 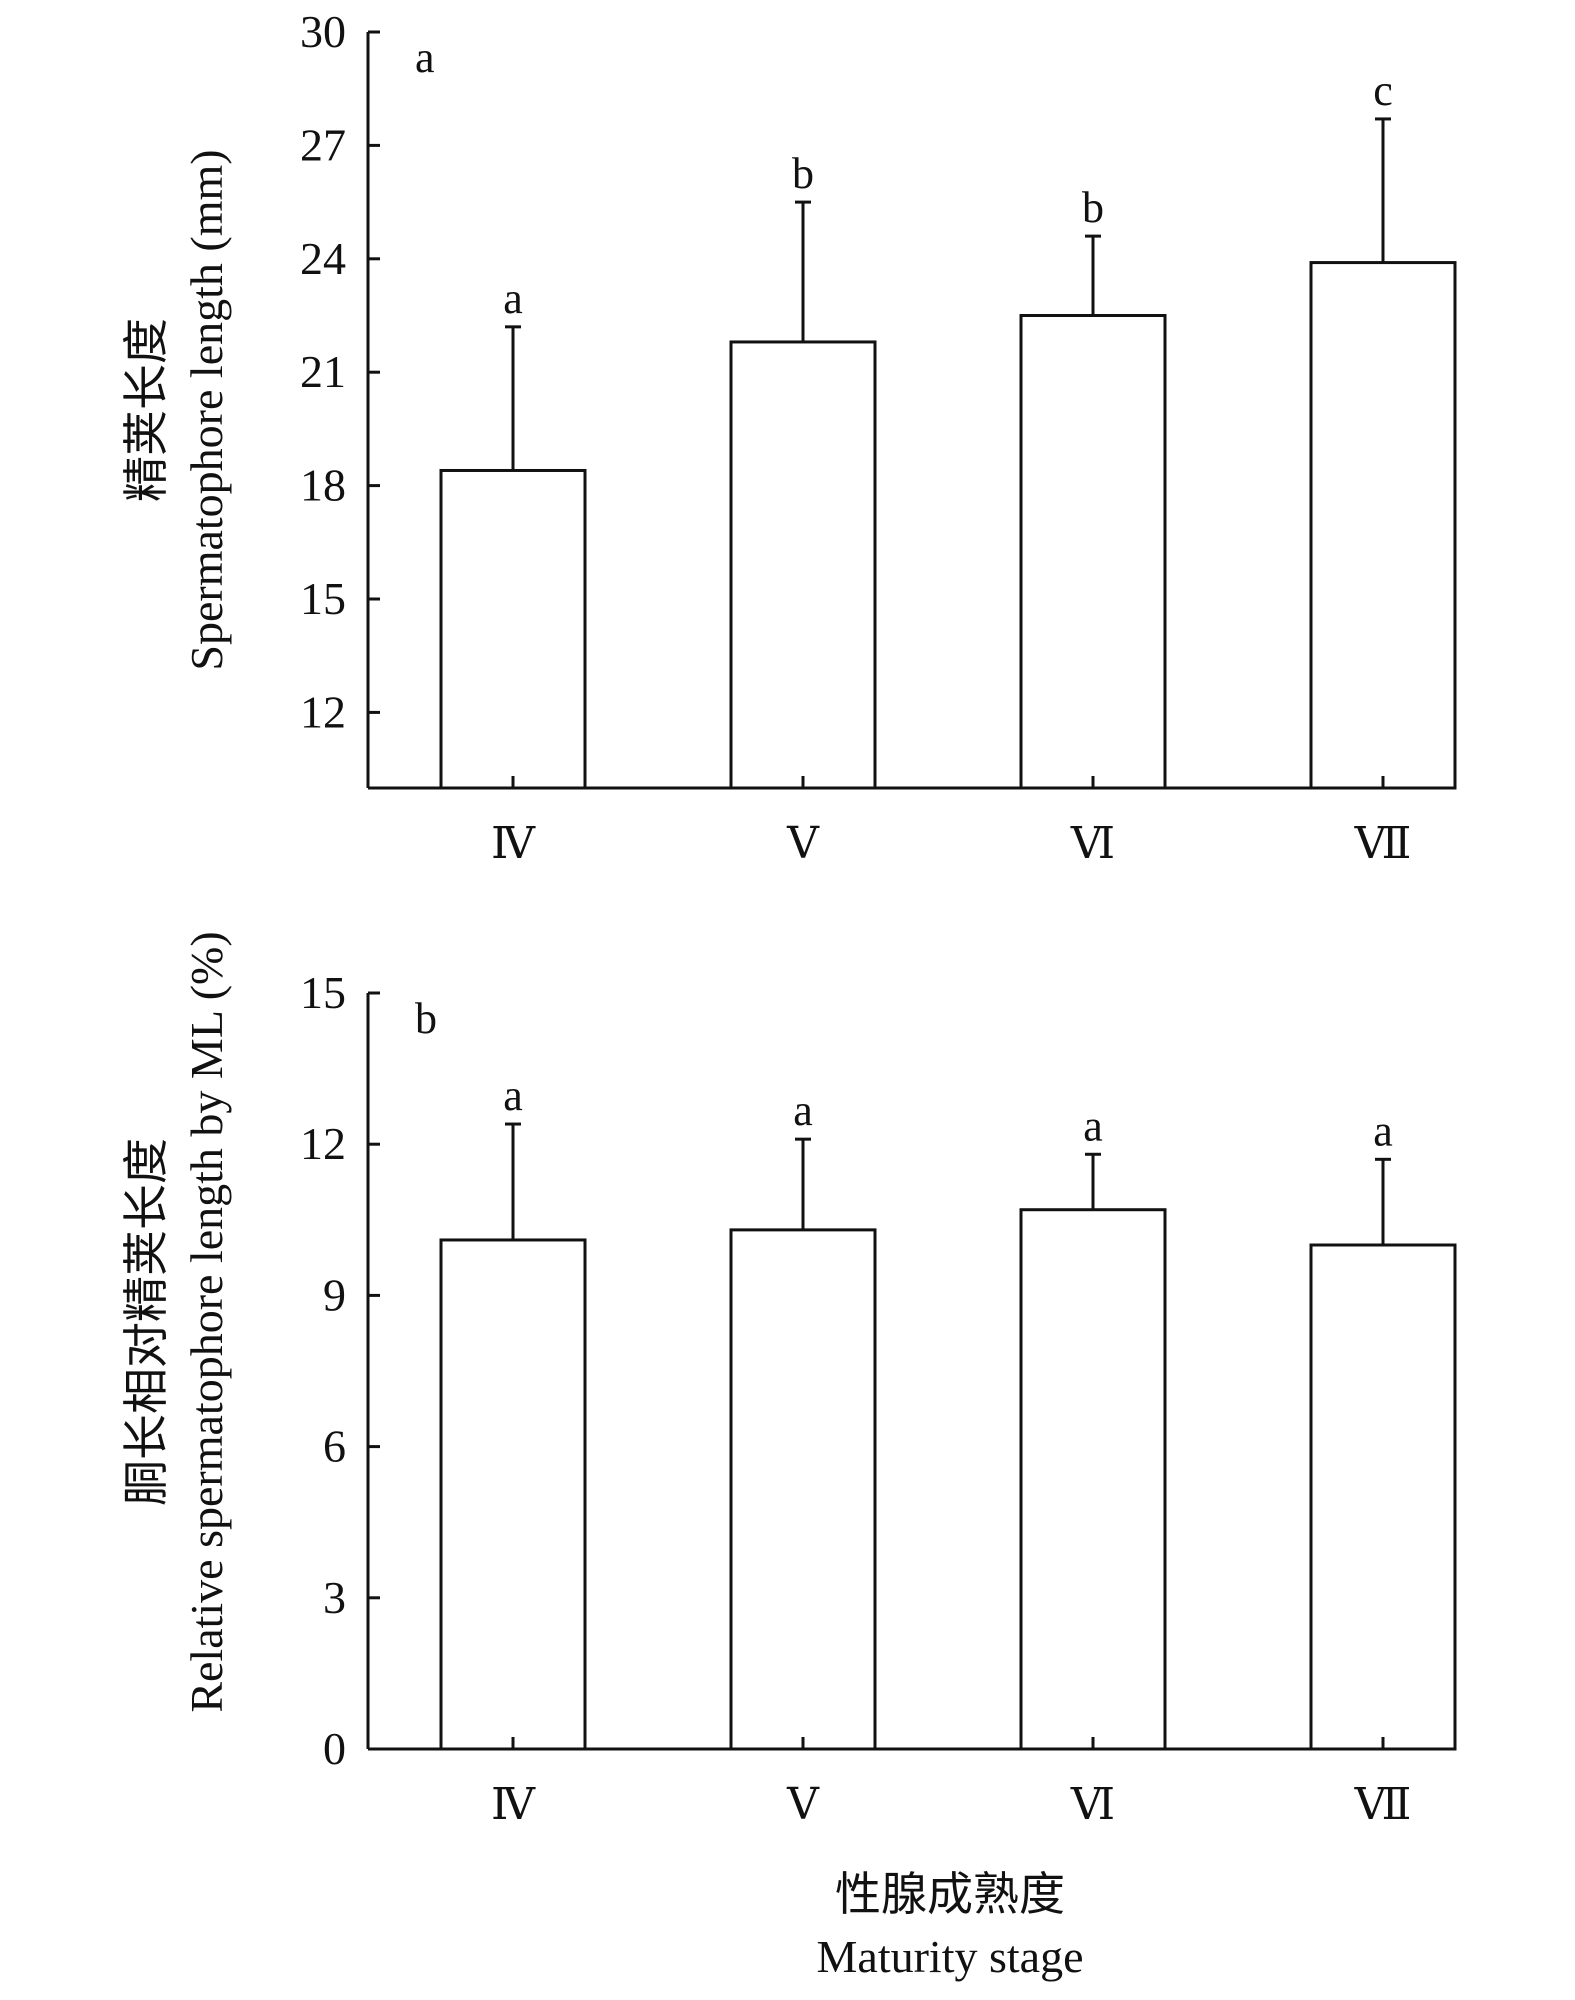 What do you see at coordinates (951, 822) in the screenshot?
I see `x-ticks-a: Ⅳ Ⅴ Ⅵ Ⅶ` at bounding box center [951, 822].